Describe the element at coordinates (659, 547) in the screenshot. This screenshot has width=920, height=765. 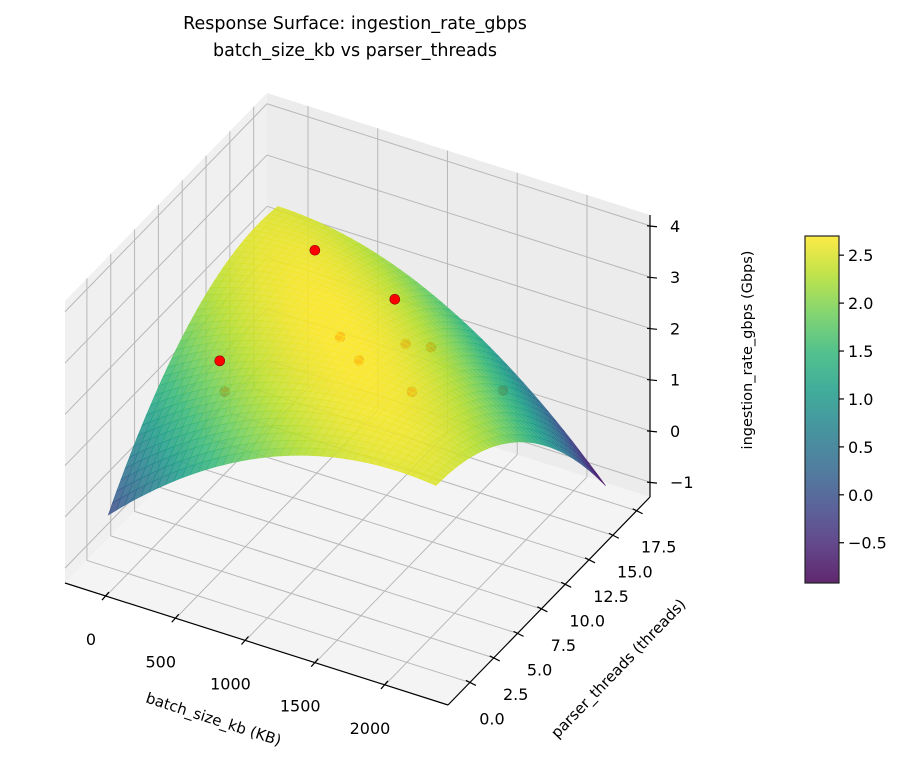
I see `y-tick-label: 17.5` at that location.